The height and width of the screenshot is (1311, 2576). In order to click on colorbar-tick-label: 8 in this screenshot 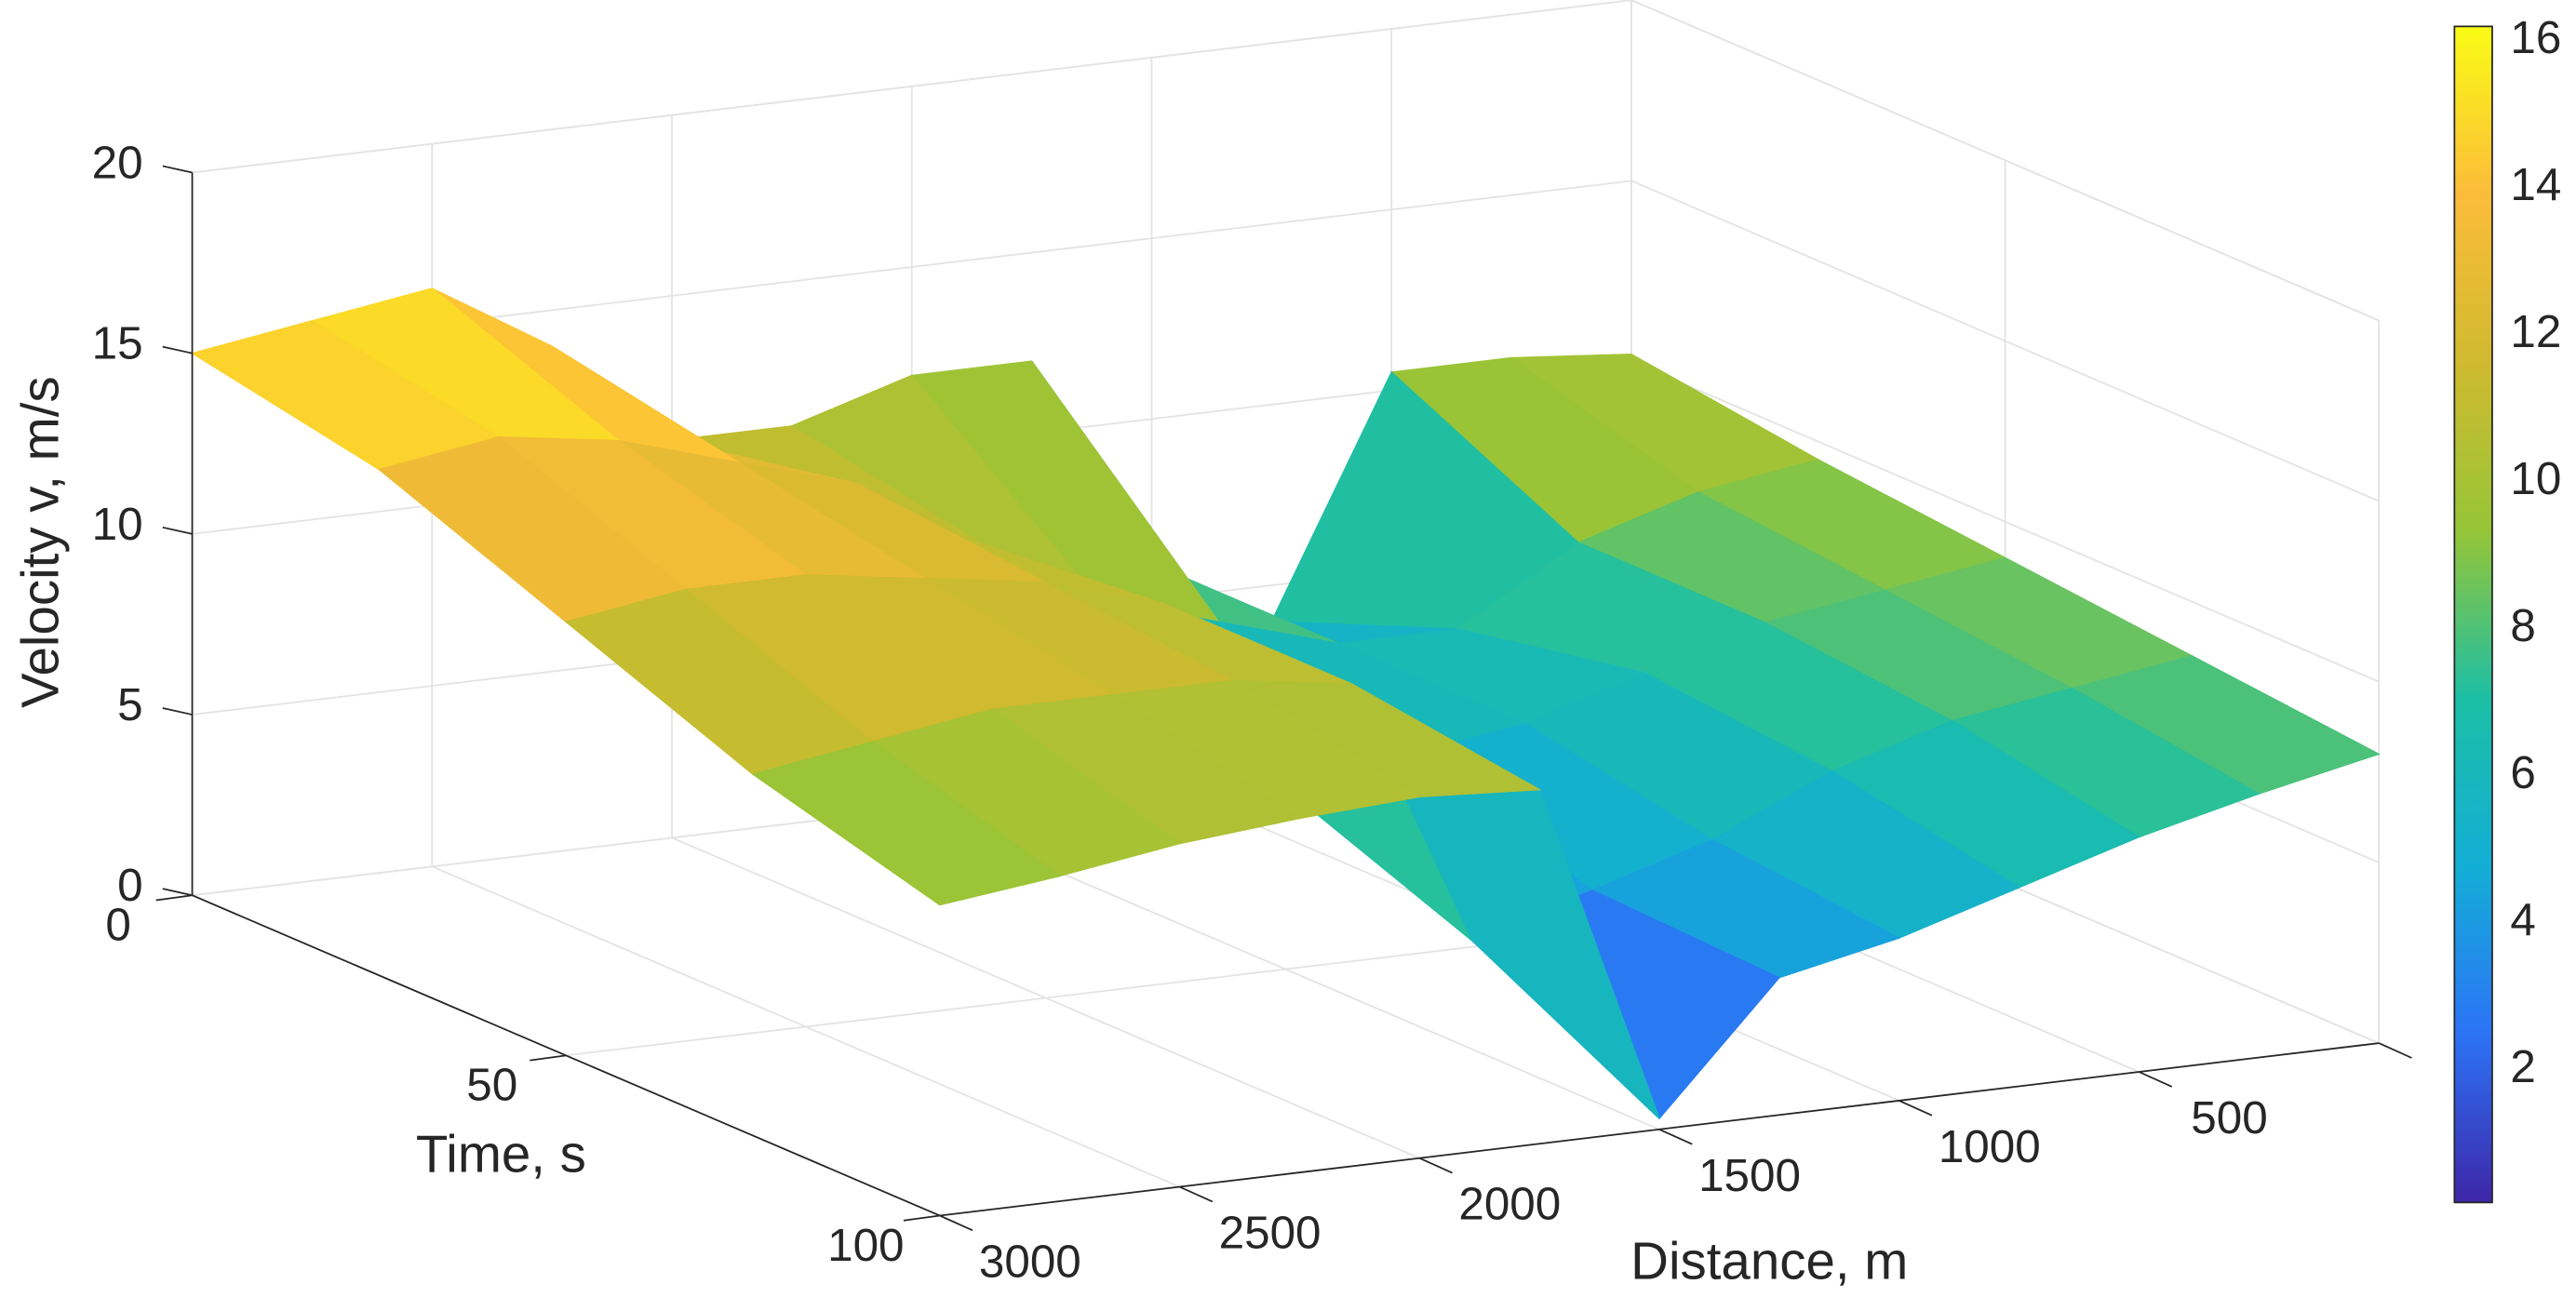, I will do `click(2522, 625)`.